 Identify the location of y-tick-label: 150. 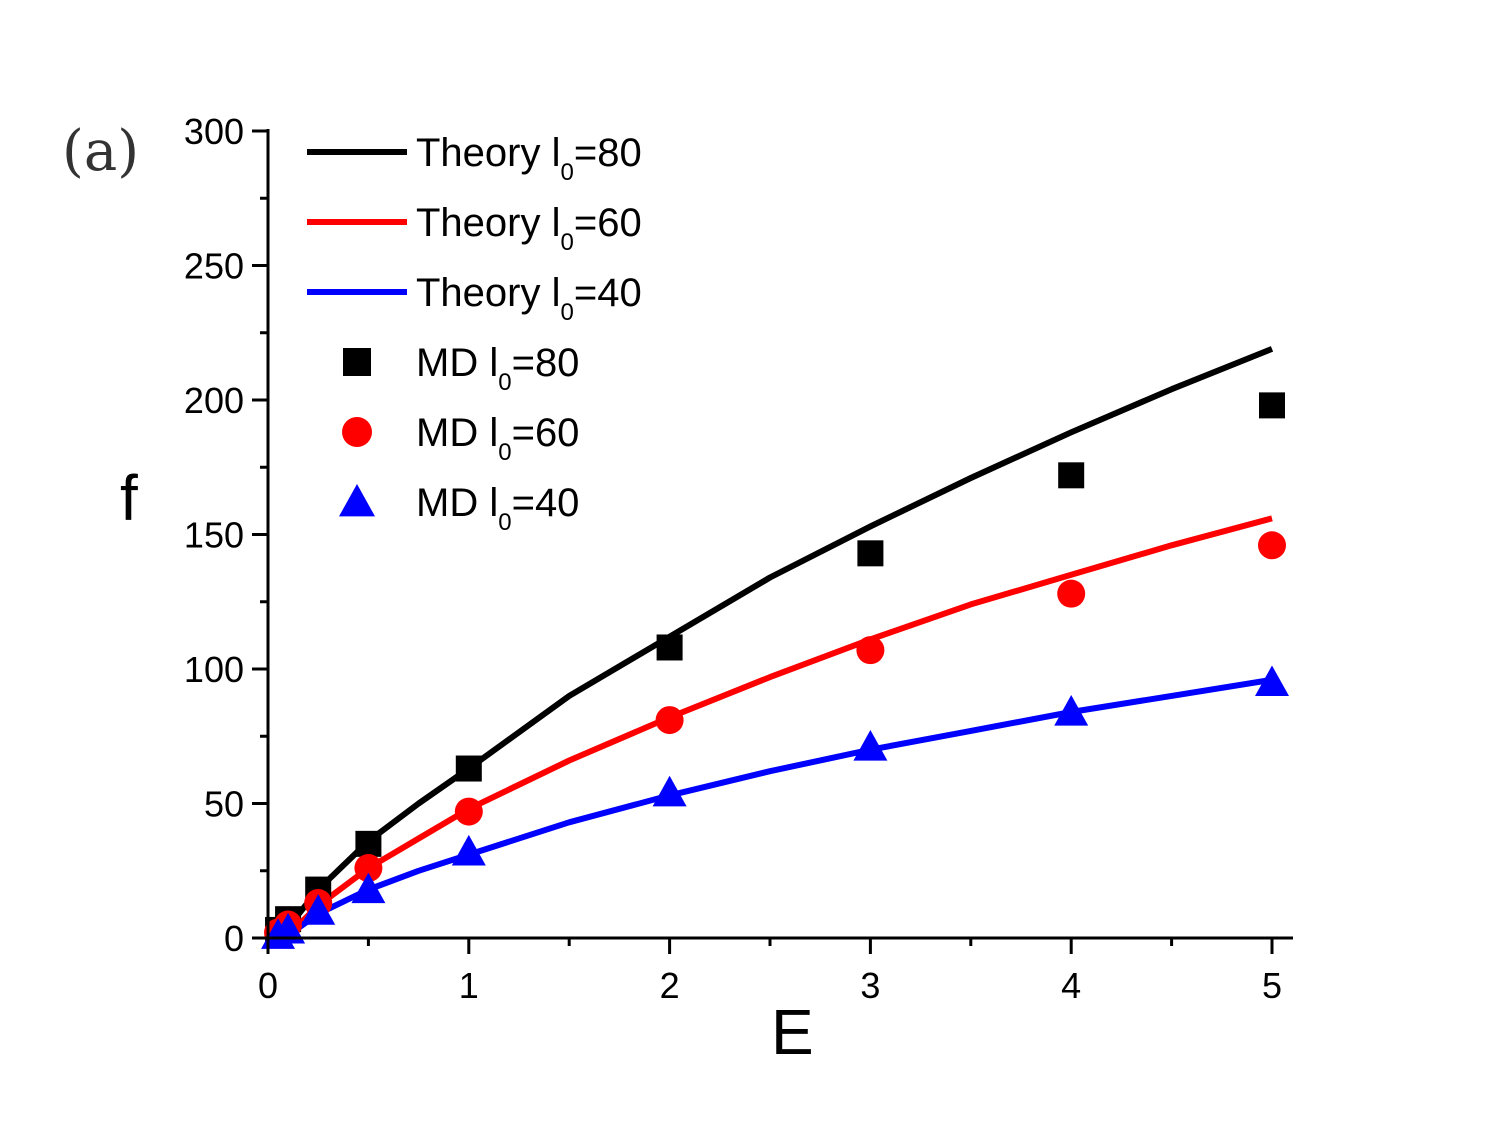
(214, 535).